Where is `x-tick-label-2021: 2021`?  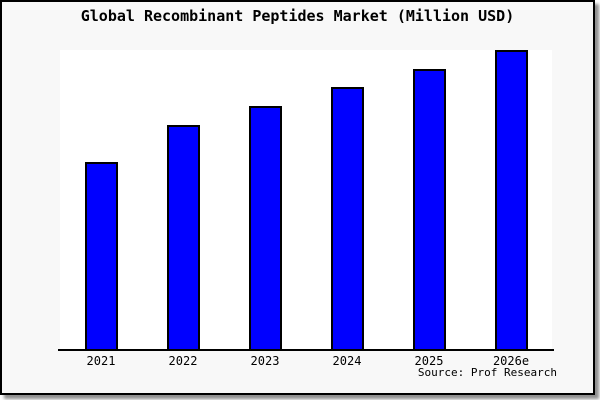 x-tick-label-2021: 2021 is located at coordinates (101, 361).